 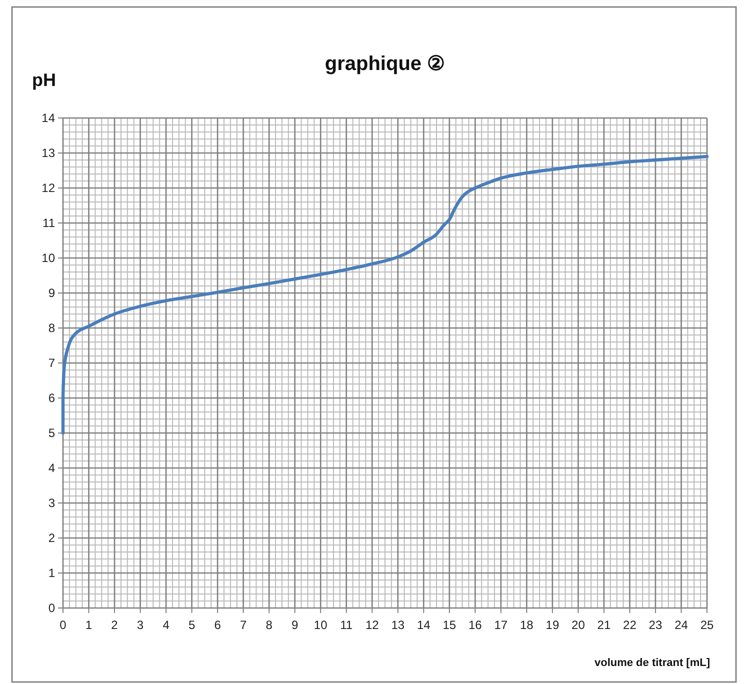 I want to click on x-axis-title: volume de titrant [mL], so click(x=652, y=663).